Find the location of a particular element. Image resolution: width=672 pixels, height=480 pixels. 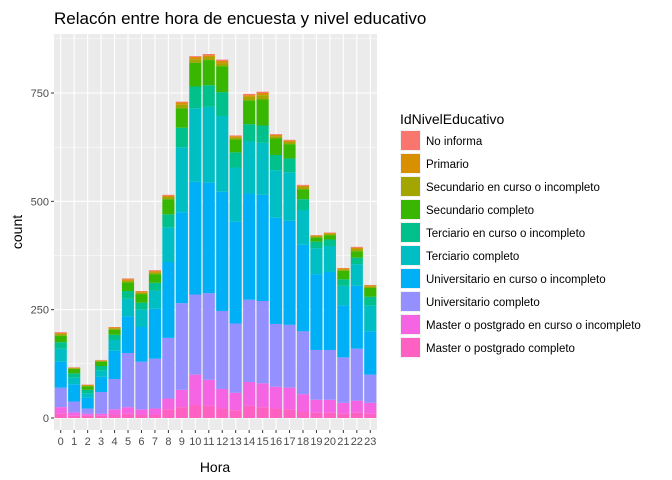

legend-label: Master o postgrado completo is located at coordinates (500, 349).